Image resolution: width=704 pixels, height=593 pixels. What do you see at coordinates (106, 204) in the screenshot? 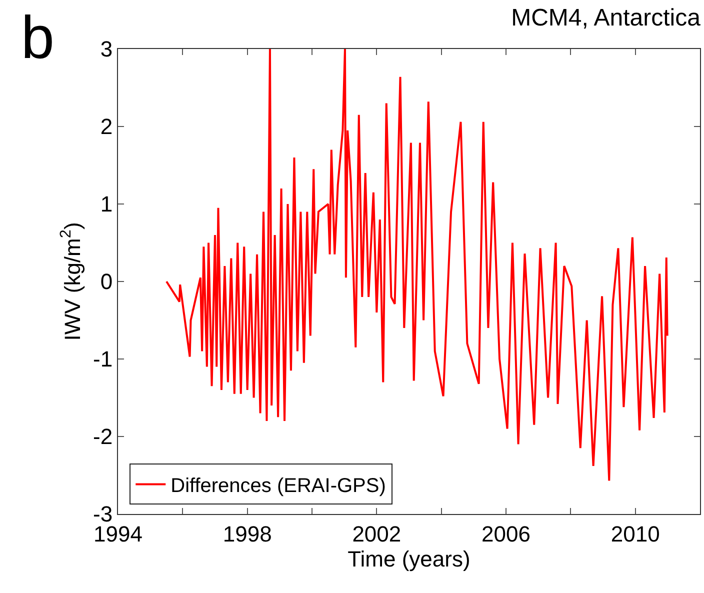
I see `y-tick-label: 1` at bounding box center [106, 204].